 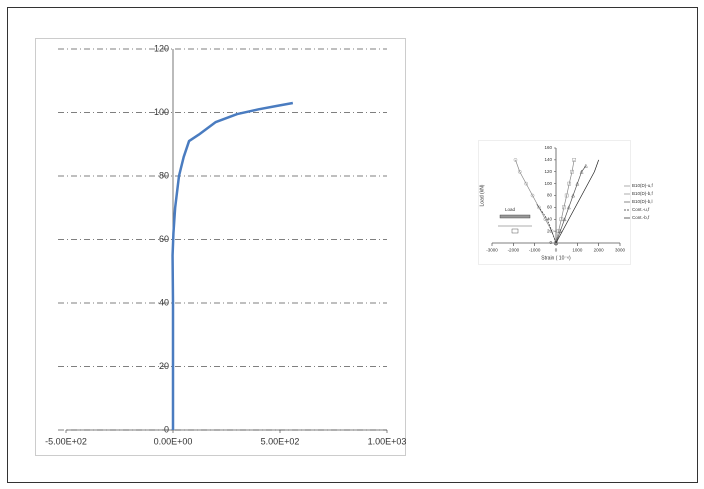 I want to click on x-tick-label: 1.00E+03, so click(x=387, y=441).